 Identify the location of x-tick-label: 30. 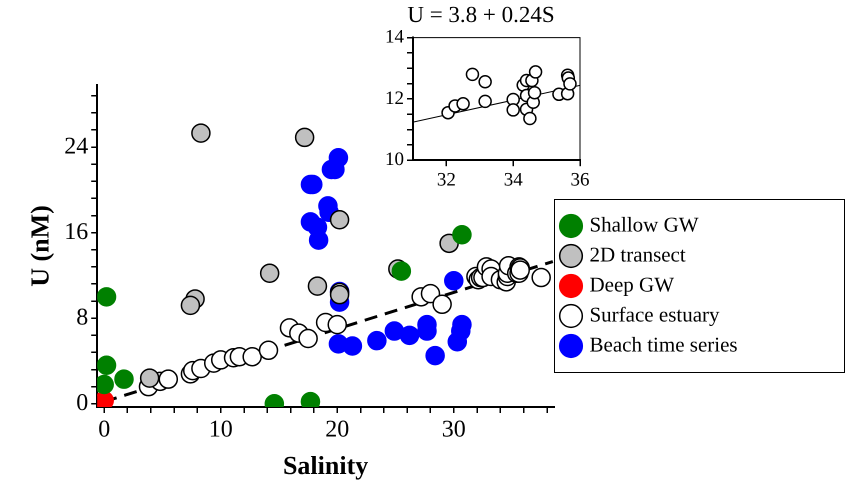
(454, 429).